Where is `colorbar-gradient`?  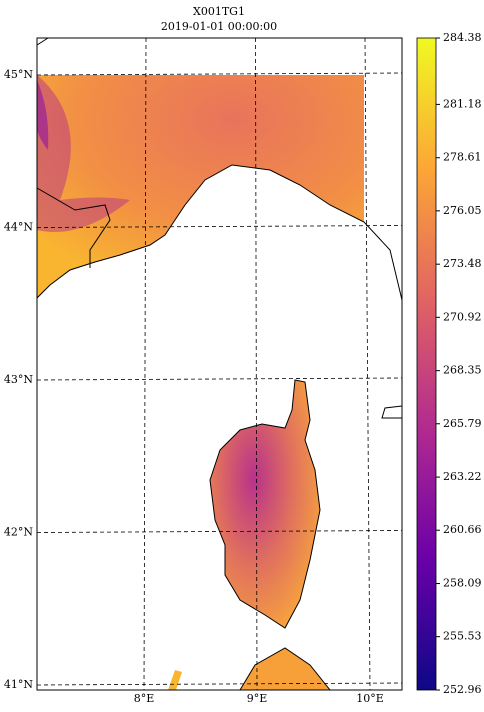
colorbar-gradient is located at coordinates (426, 364).